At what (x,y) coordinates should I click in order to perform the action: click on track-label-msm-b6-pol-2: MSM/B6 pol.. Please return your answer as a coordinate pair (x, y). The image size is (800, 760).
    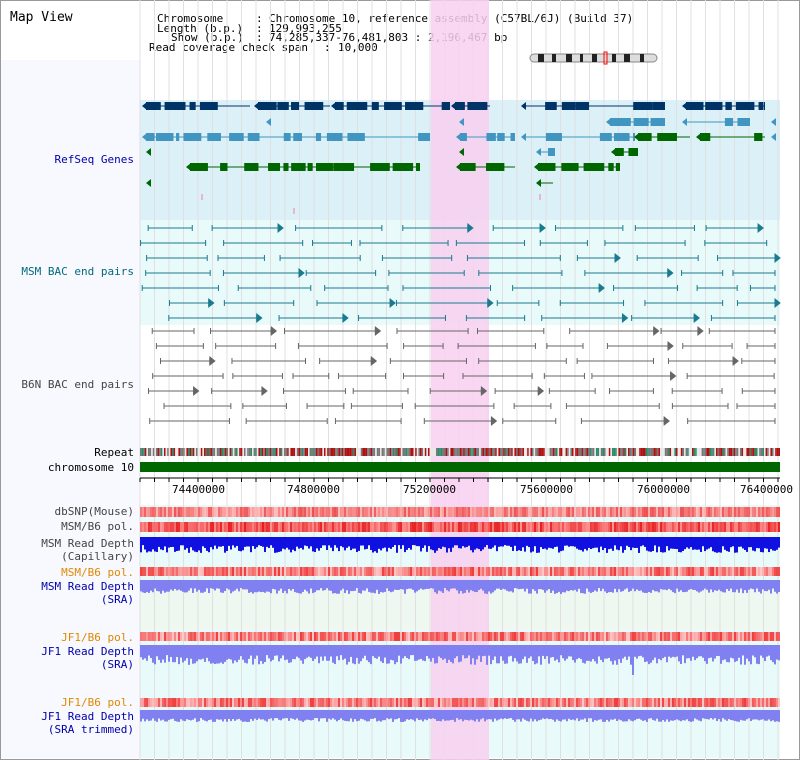
    Looking at the image, I should click on (97, 572).